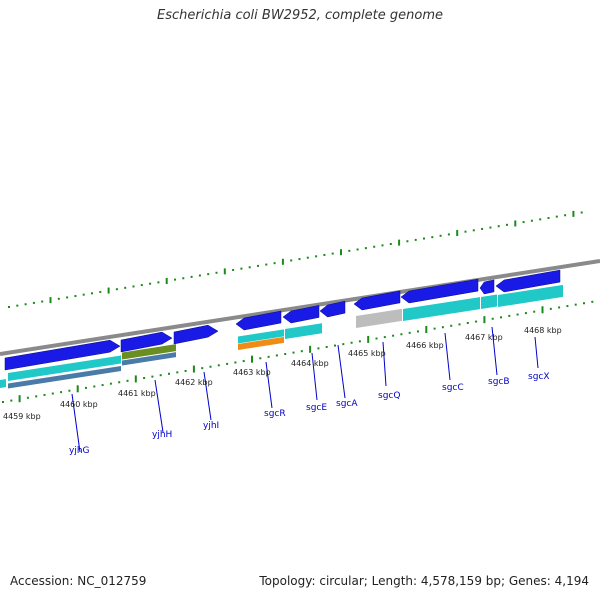 This screenshot has height=600, width=600. I want to click on gene-label: sgcE, so click(316, 408).